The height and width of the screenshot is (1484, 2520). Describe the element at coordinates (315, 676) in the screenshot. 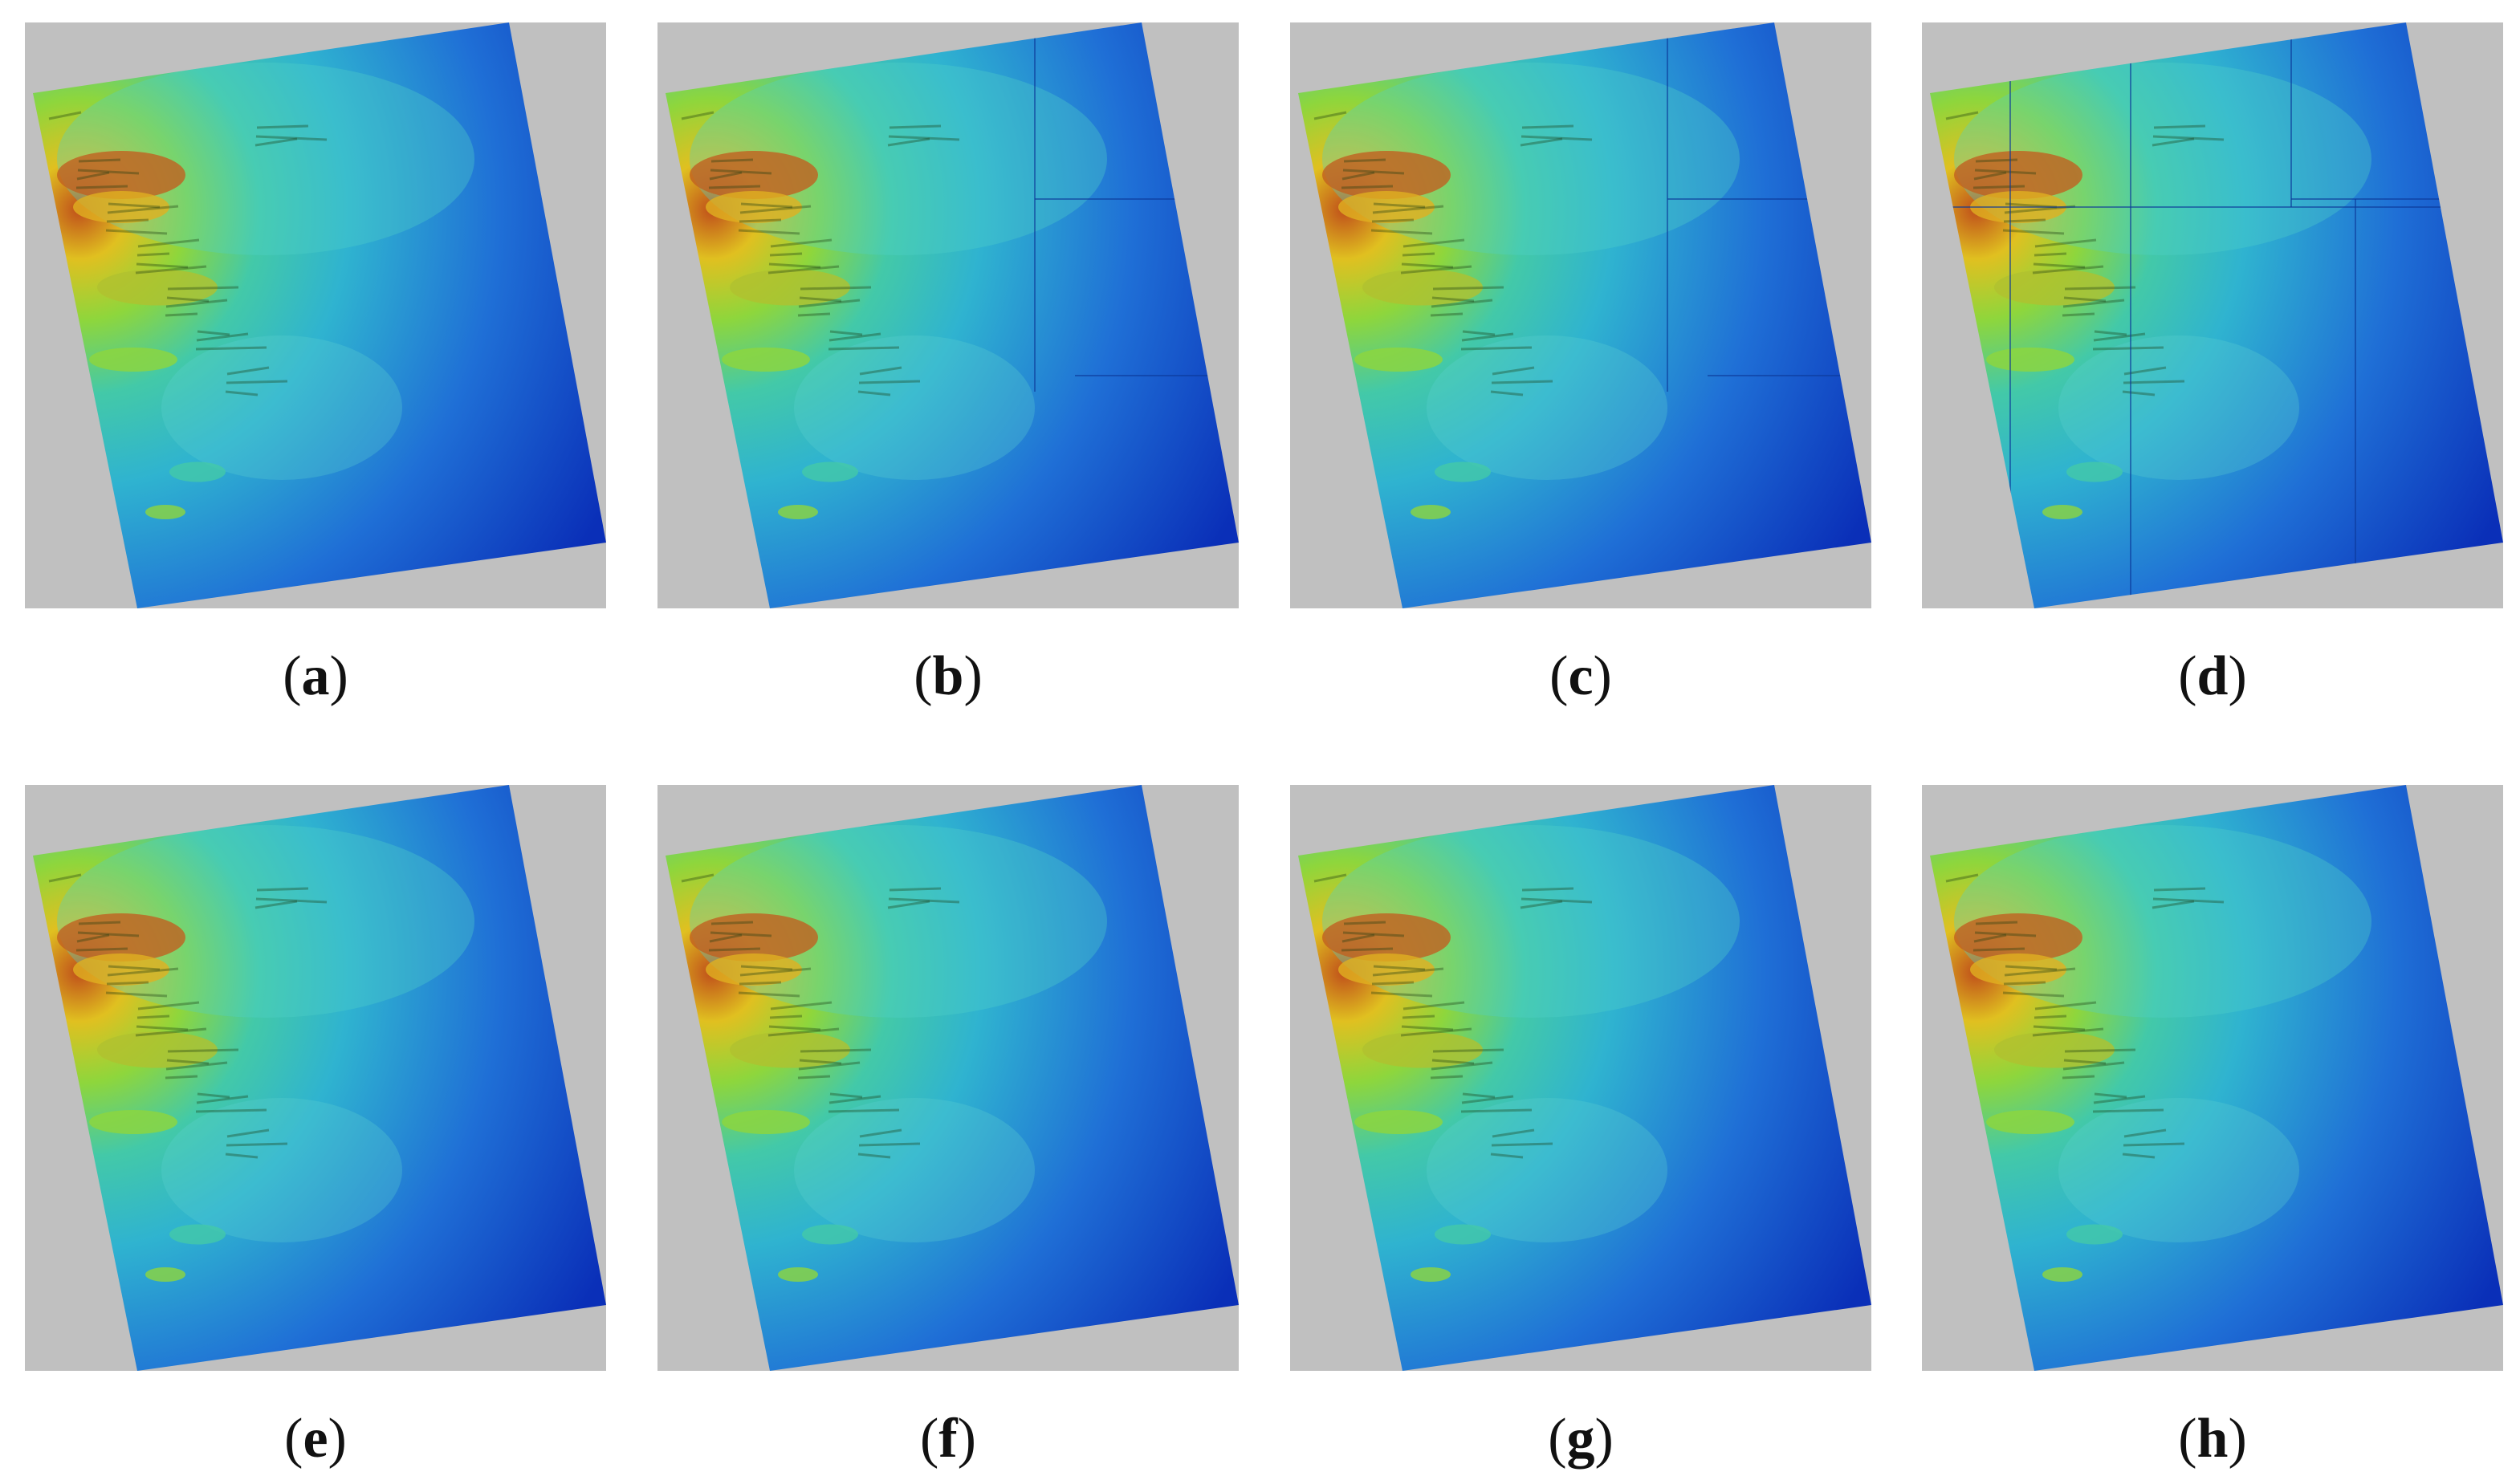

I see `caption-a: (a)` at that location.